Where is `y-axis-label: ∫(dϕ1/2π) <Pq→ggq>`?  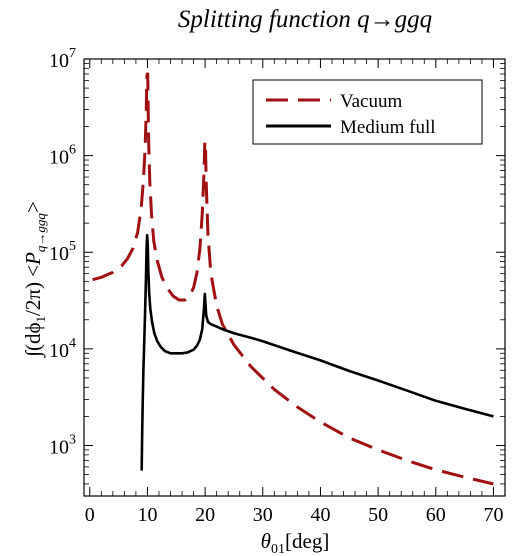 y-axis-label: ∫(dϕ1/2π) <Pq→ggq> is located at coordinates (34, 280).